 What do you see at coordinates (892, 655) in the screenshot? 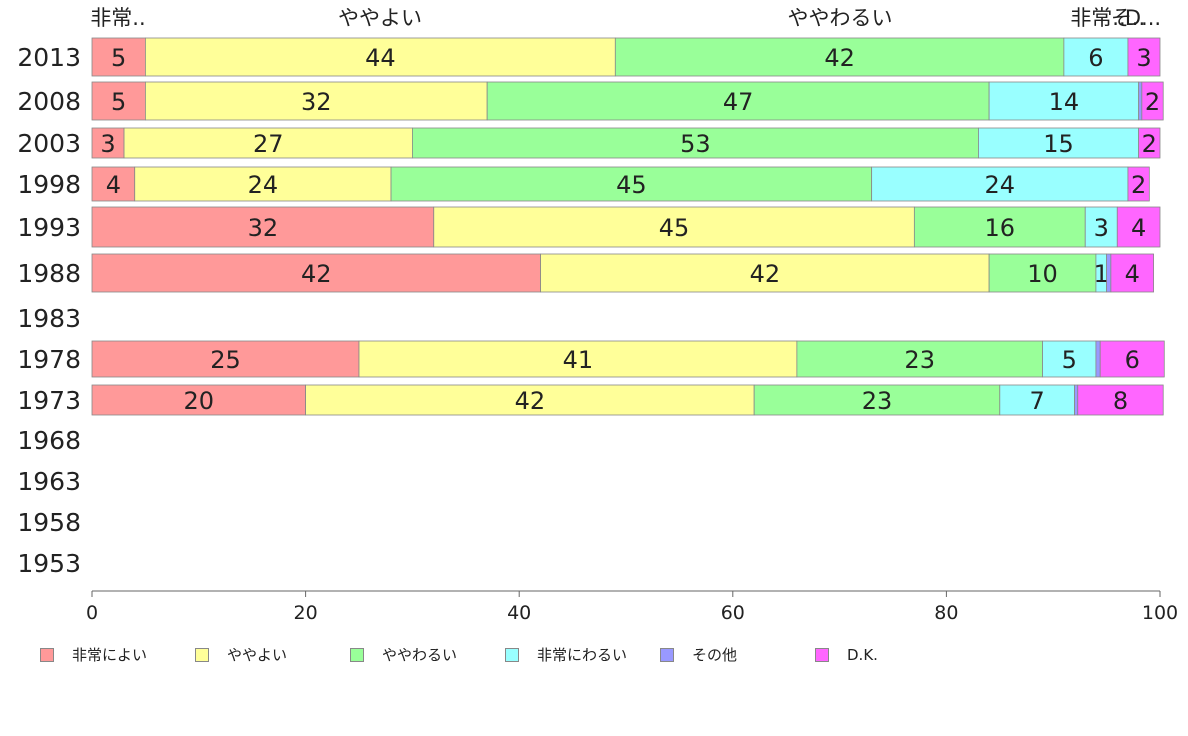
I see `legend-item: D.K.` at bounding box center [892, 655].